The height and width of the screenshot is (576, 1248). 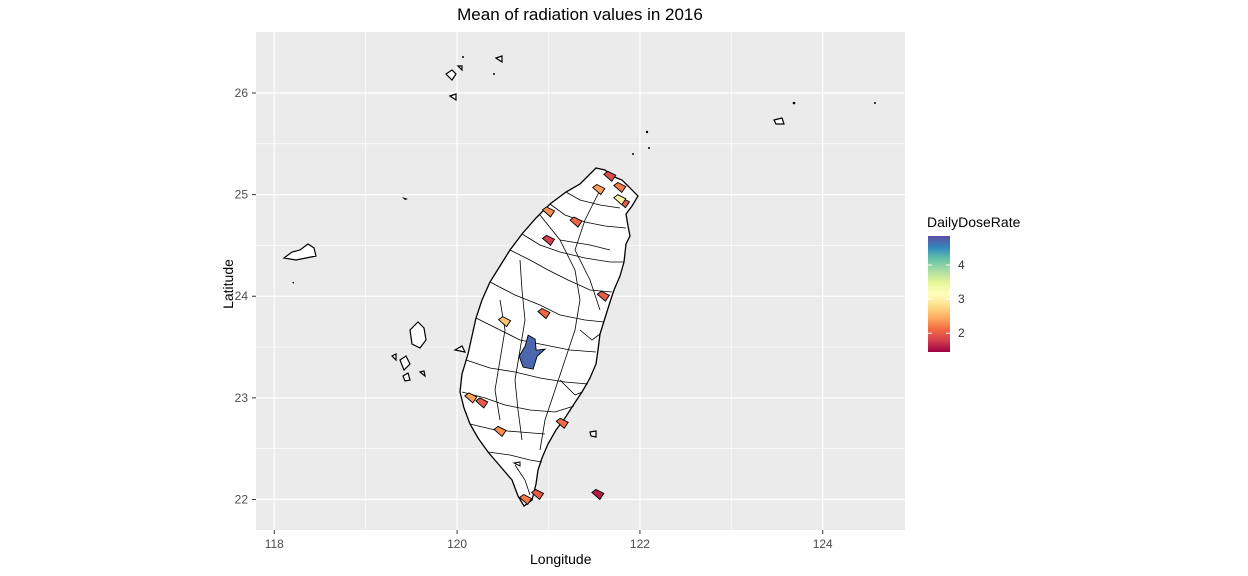 I want to click on colorbar-label: 2, so click(x=961, y=333).